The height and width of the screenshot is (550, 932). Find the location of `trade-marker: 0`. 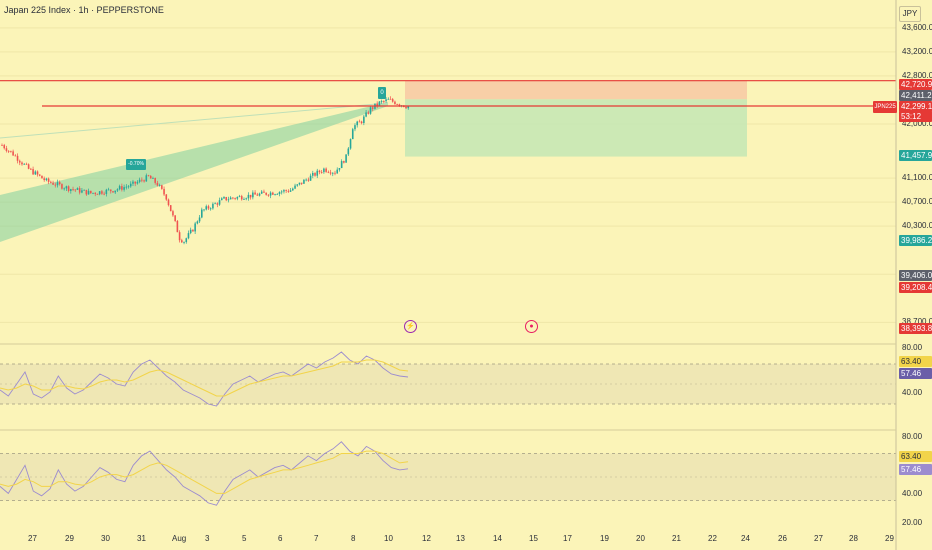

trade-marker: 0 is located at coordinates (382, 93).